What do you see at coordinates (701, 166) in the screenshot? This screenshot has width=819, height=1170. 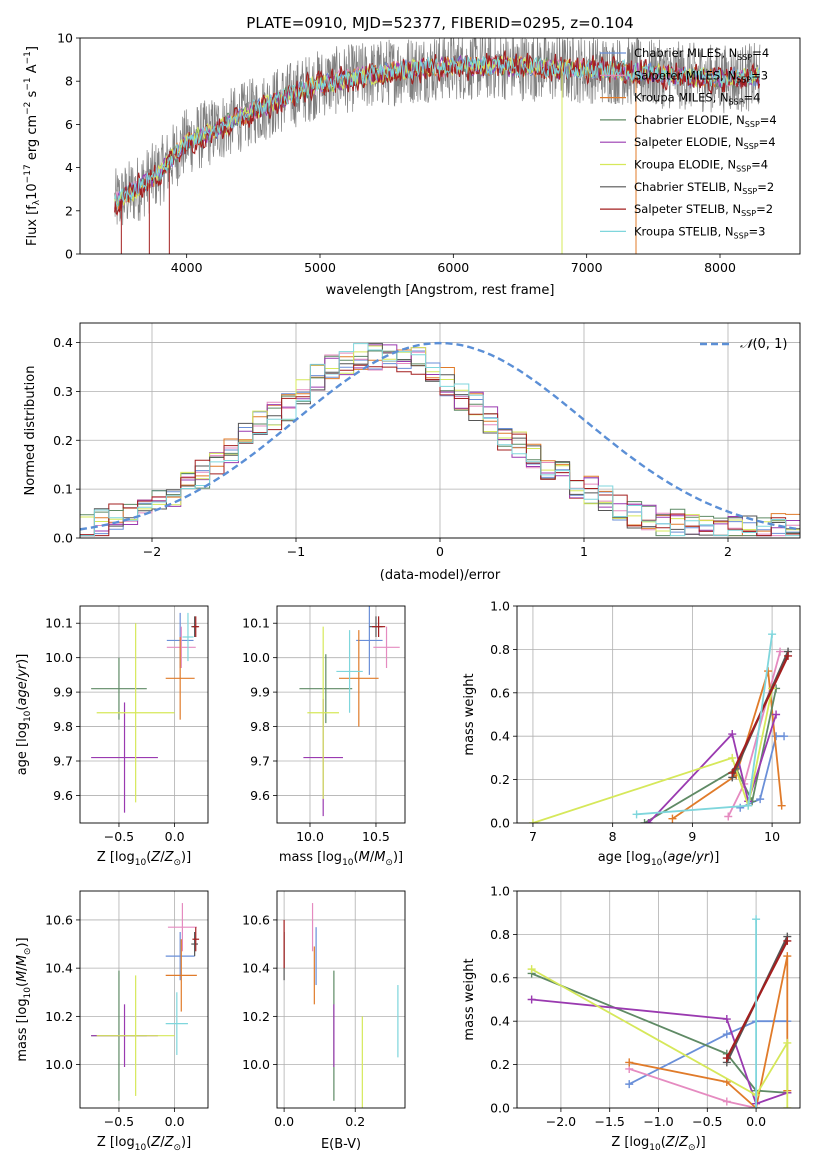 I see `legend-entry: Kroupa ELODIE, NSSP=4` at bounding box center [701, 166].